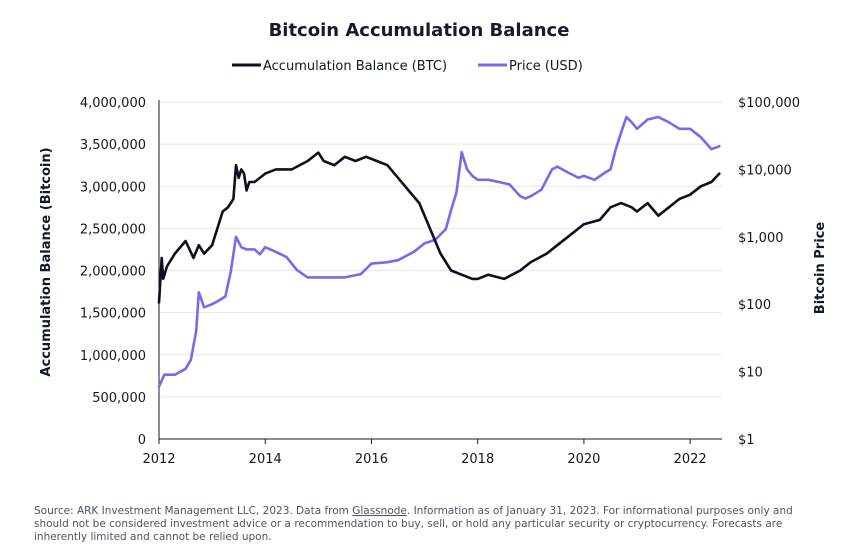  What do you see at coordinates (769, 103) in the screenshot?
I see `y-right-tick-label: $100,000` at bounding box center [769, 103].